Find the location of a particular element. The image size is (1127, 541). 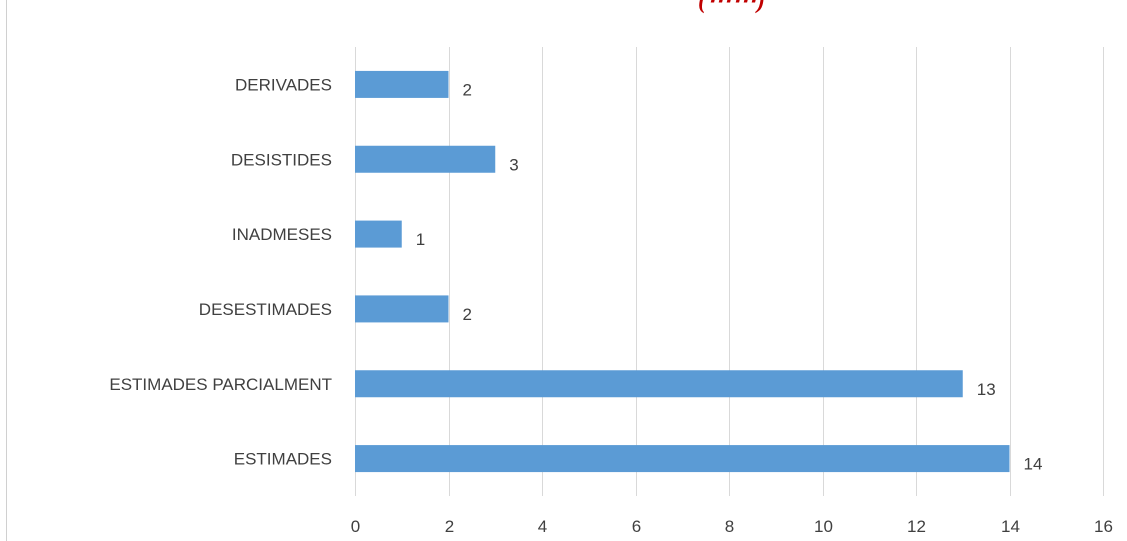

x-tick-label: 0 is located at coordinates (355, 526).